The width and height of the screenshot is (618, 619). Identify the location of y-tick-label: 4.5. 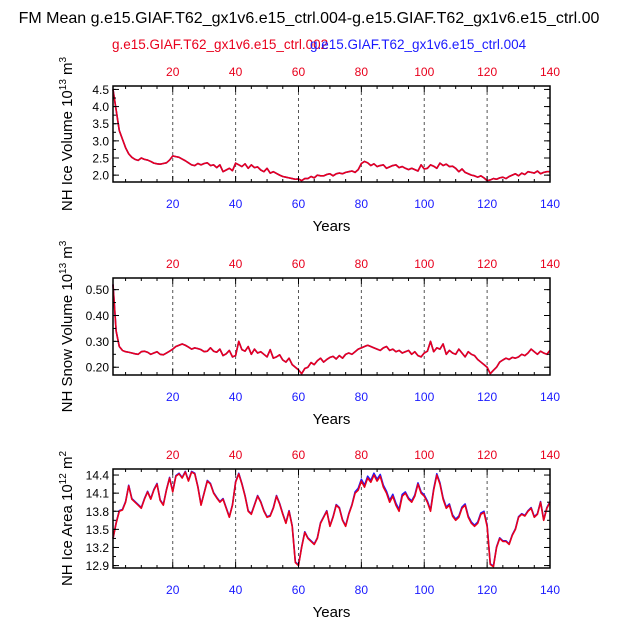
(100, 90).